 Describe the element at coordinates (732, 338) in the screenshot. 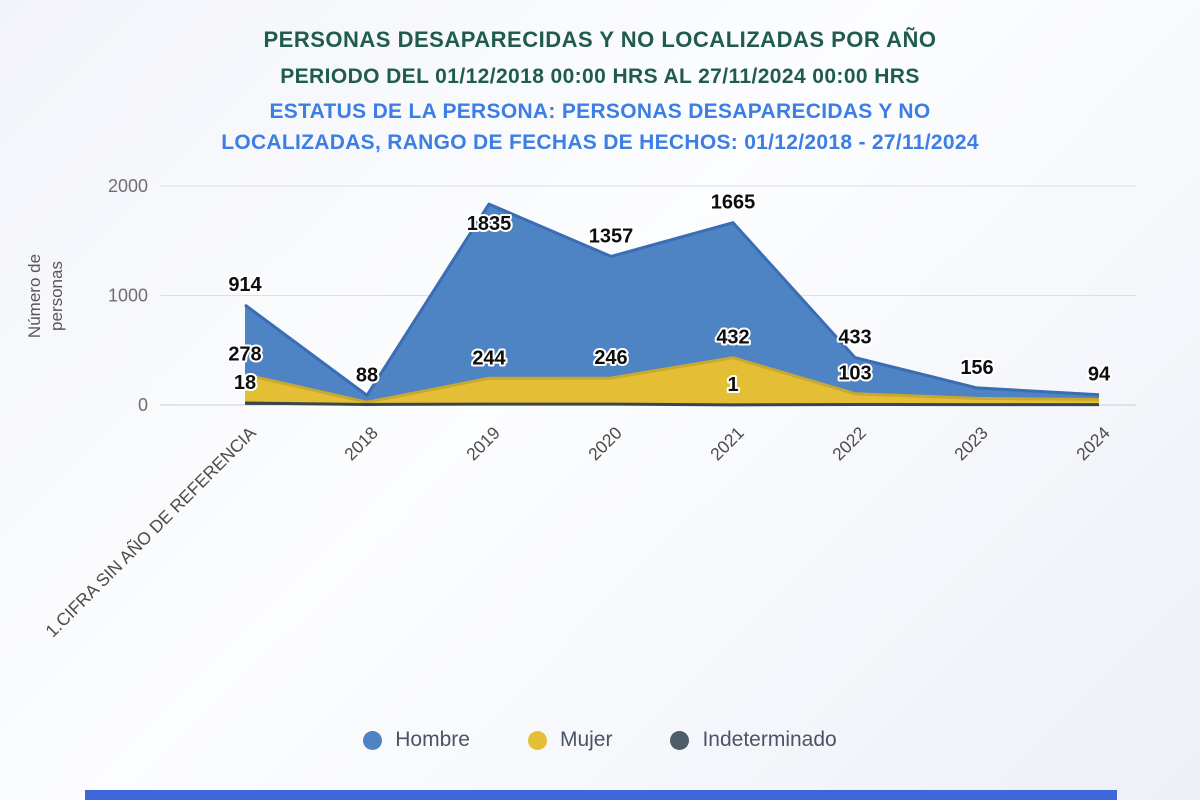

I see `svg-text: 432` at that location.